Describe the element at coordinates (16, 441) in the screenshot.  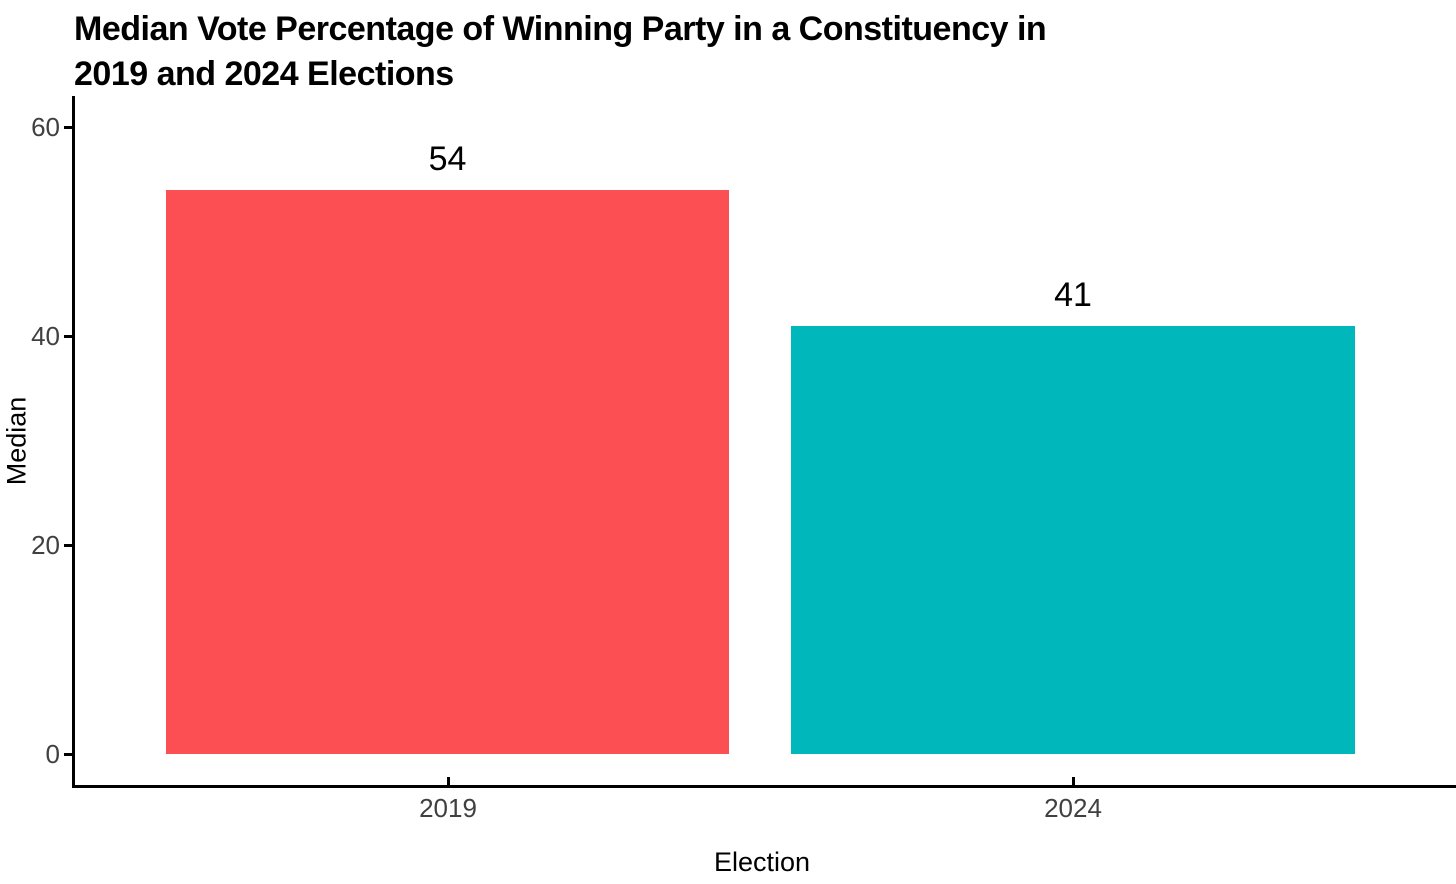
I see `y-axis-title: Median` at that location.